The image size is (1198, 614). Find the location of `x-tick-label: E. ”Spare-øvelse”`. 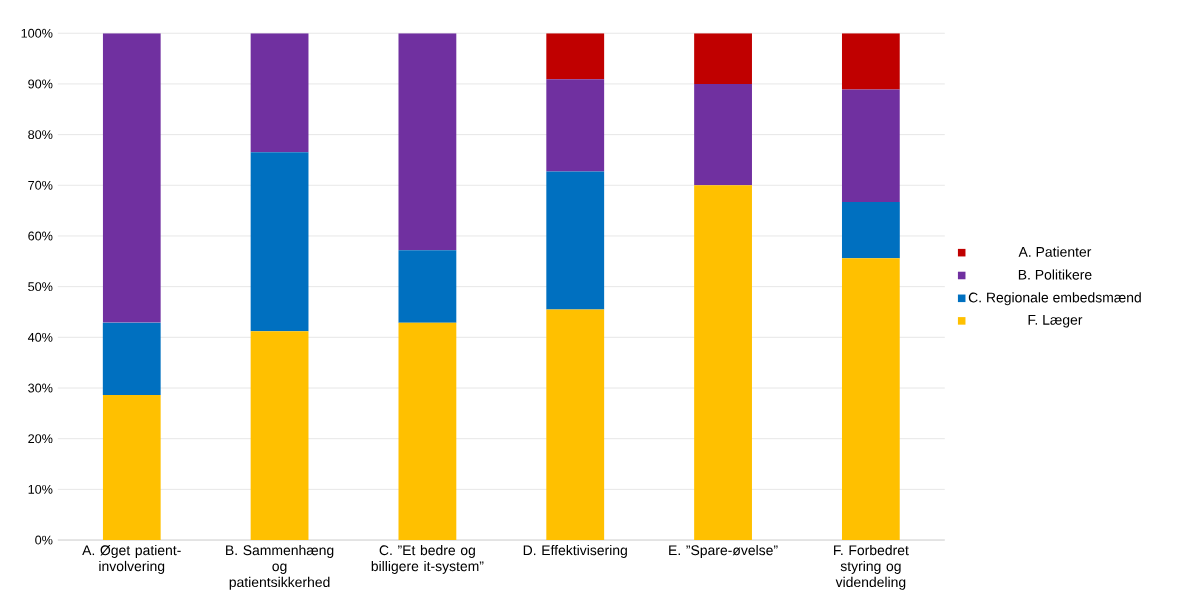

x-tick-label: E. ”Spare-øvelse” is located at coordinates (723, 551).